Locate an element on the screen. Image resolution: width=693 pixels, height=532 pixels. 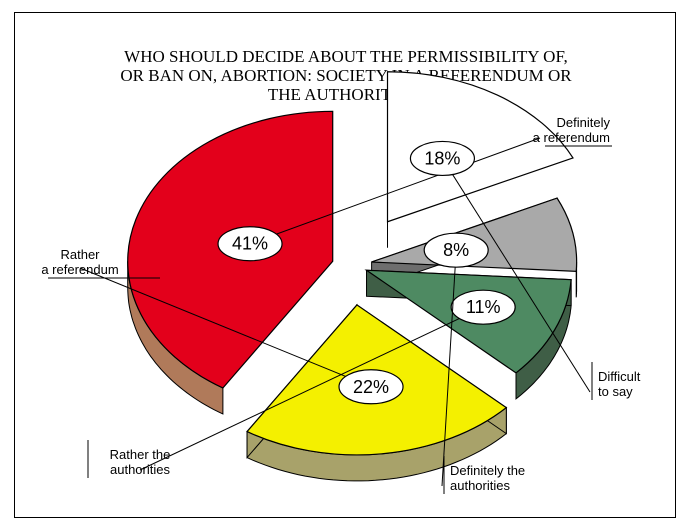
category-label: Definitely the is located at coordinates (487, 470).